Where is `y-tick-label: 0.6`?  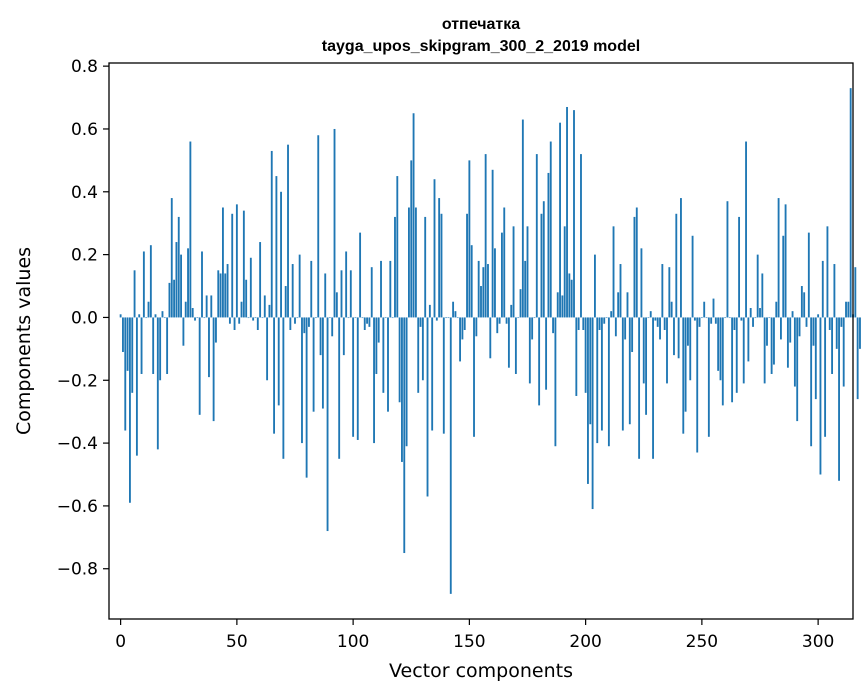 y-tick-label: 0.6 is located at coordinates (84, 130).